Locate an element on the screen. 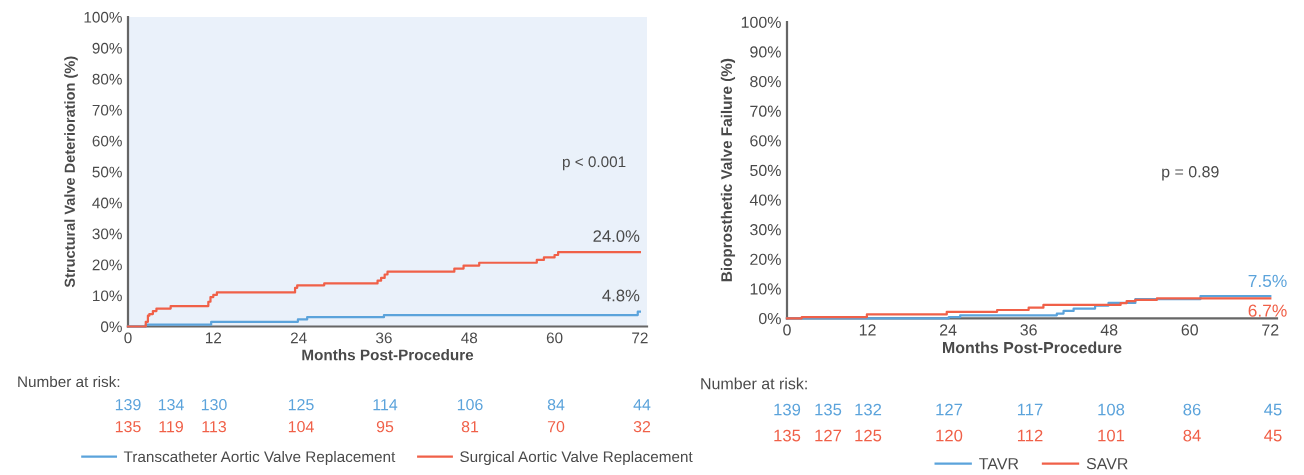  y-axis-title: Bioprosthetic Valve Failure (%) is located at coordinates (728, 170).